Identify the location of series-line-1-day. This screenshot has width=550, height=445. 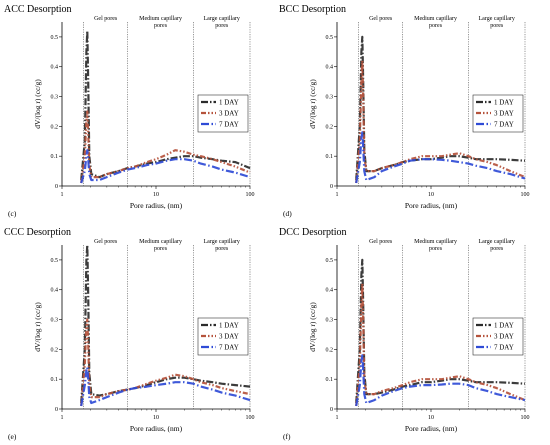
(440, 331).